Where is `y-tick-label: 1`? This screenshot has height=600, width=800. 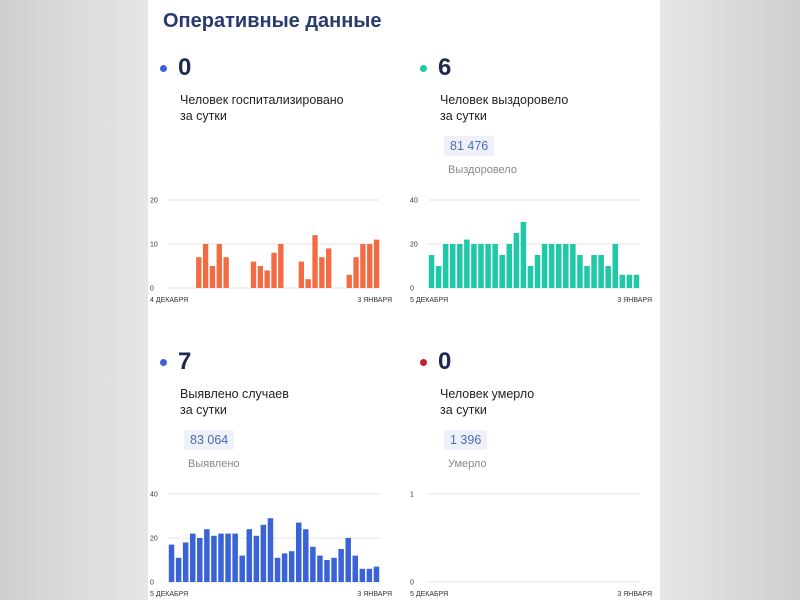 y-tick-label: 1 is located at coordinates (412, 495).